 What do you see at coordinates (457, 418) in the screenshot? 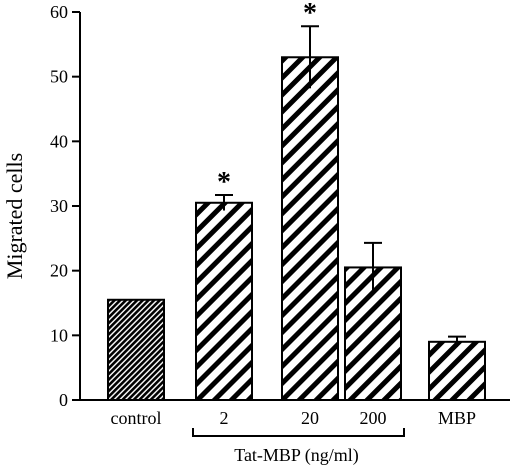
I see `x-tick-label: MBP` at bounding box center [457, 418].